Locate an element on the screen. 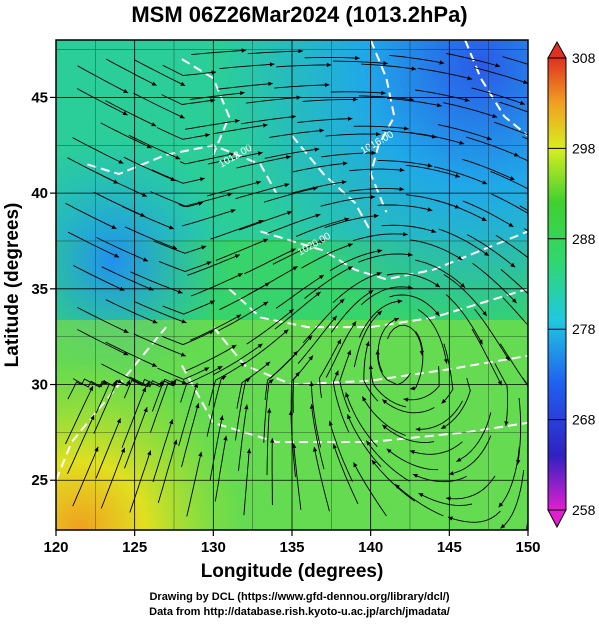 The image size is (599, 625). x-tick-label: 140 is located at coordinates (370, 547).